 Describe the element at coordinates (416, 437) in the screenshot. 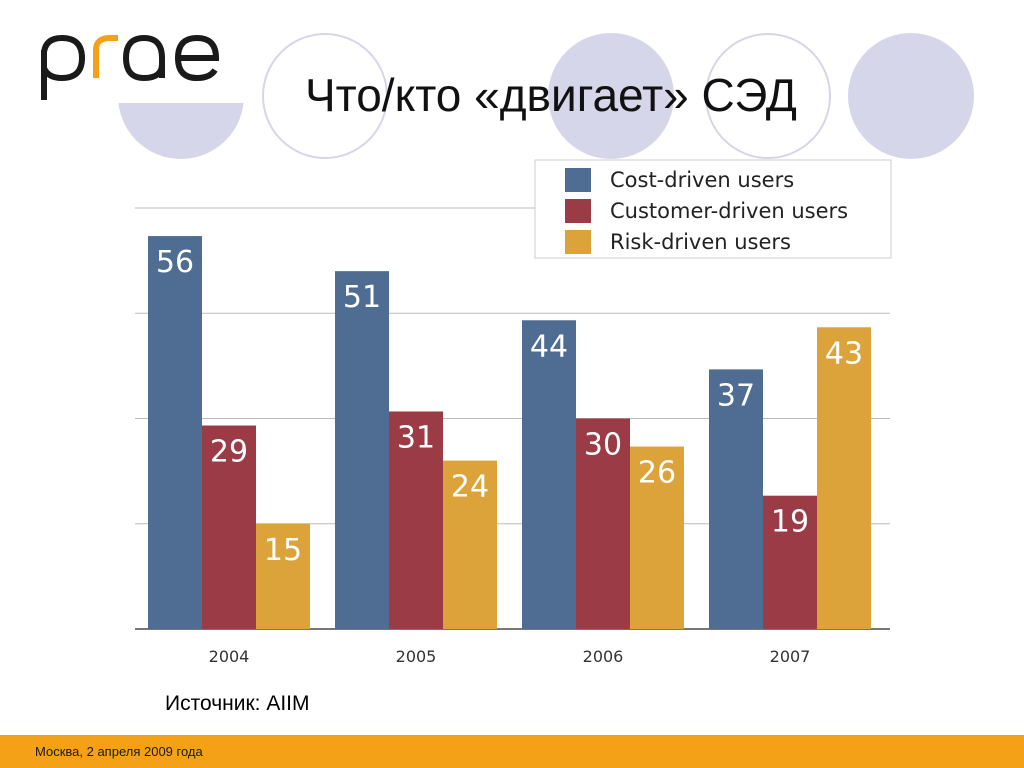

I see `data-label: 31` at that location.